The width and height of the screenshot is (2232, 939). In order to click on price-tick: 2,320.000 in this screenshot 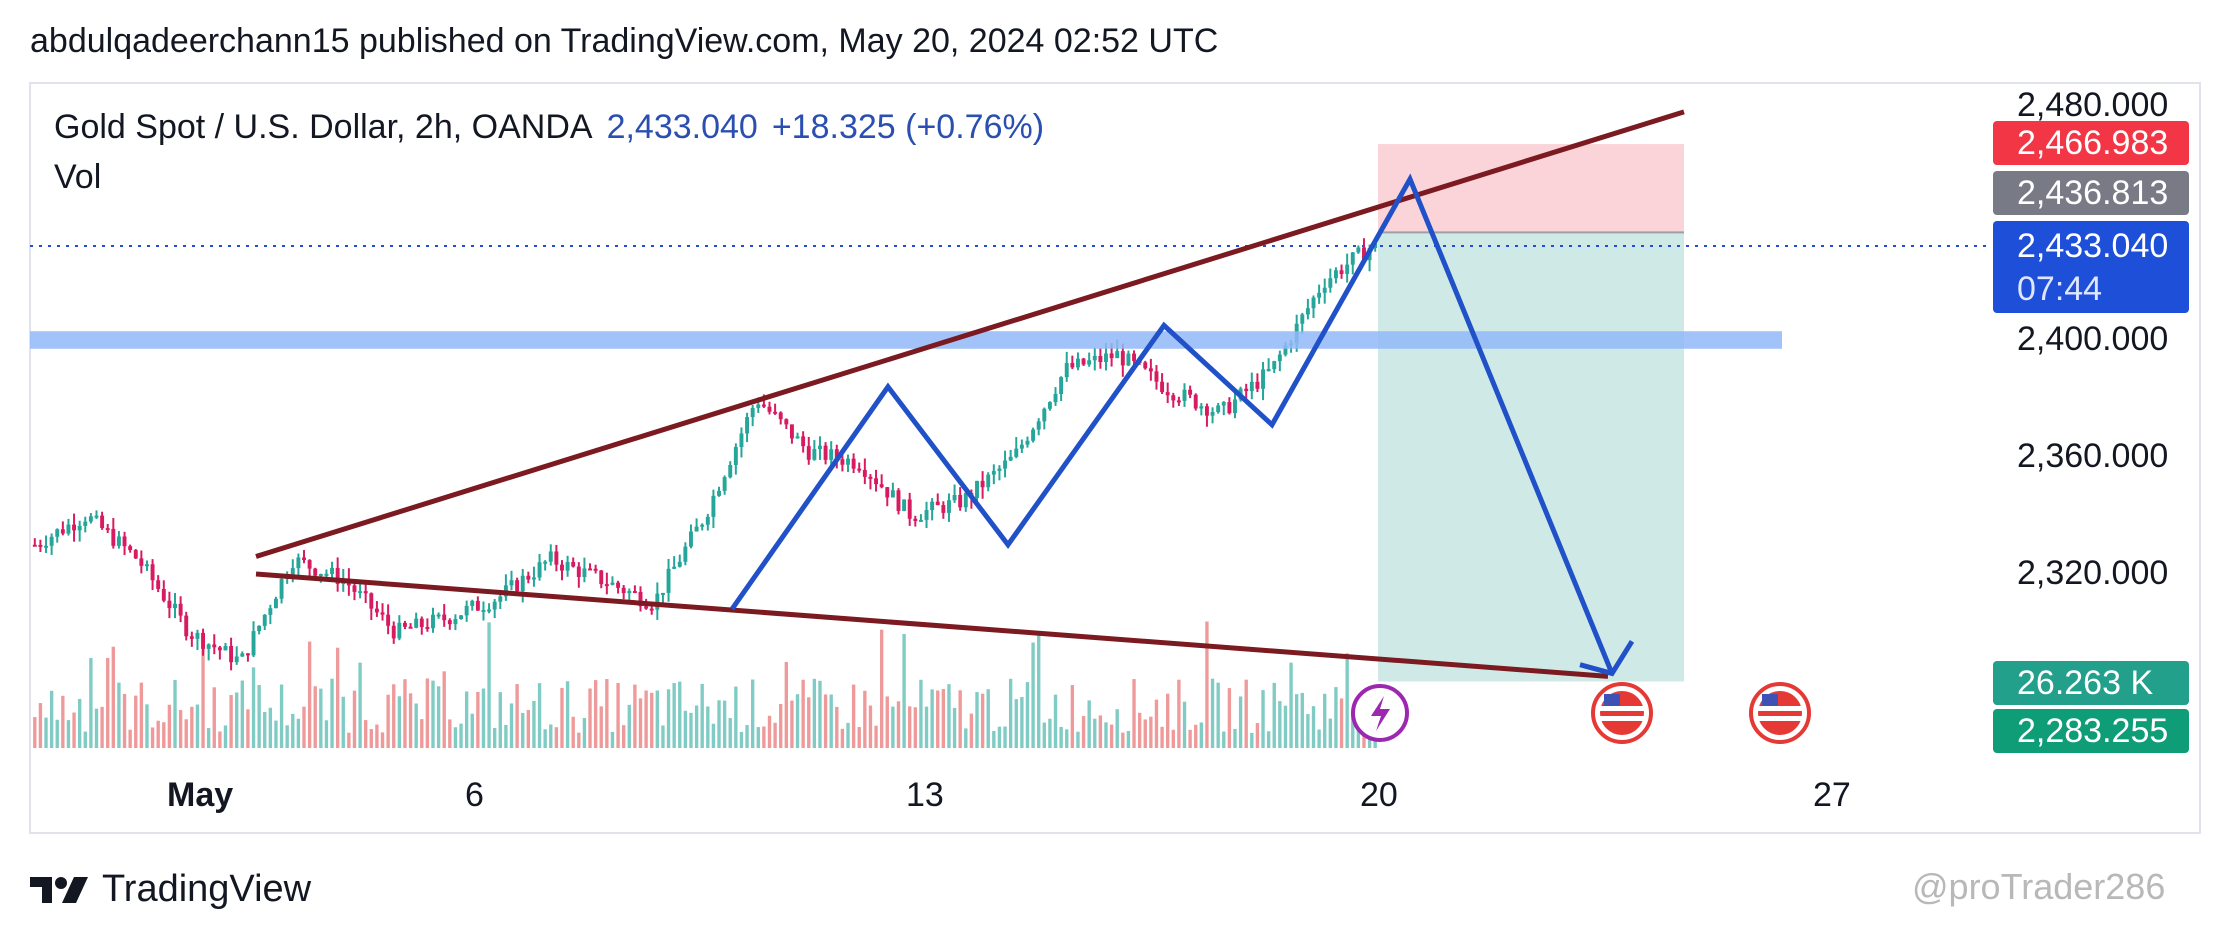, I will do `click(2093, 573)`.